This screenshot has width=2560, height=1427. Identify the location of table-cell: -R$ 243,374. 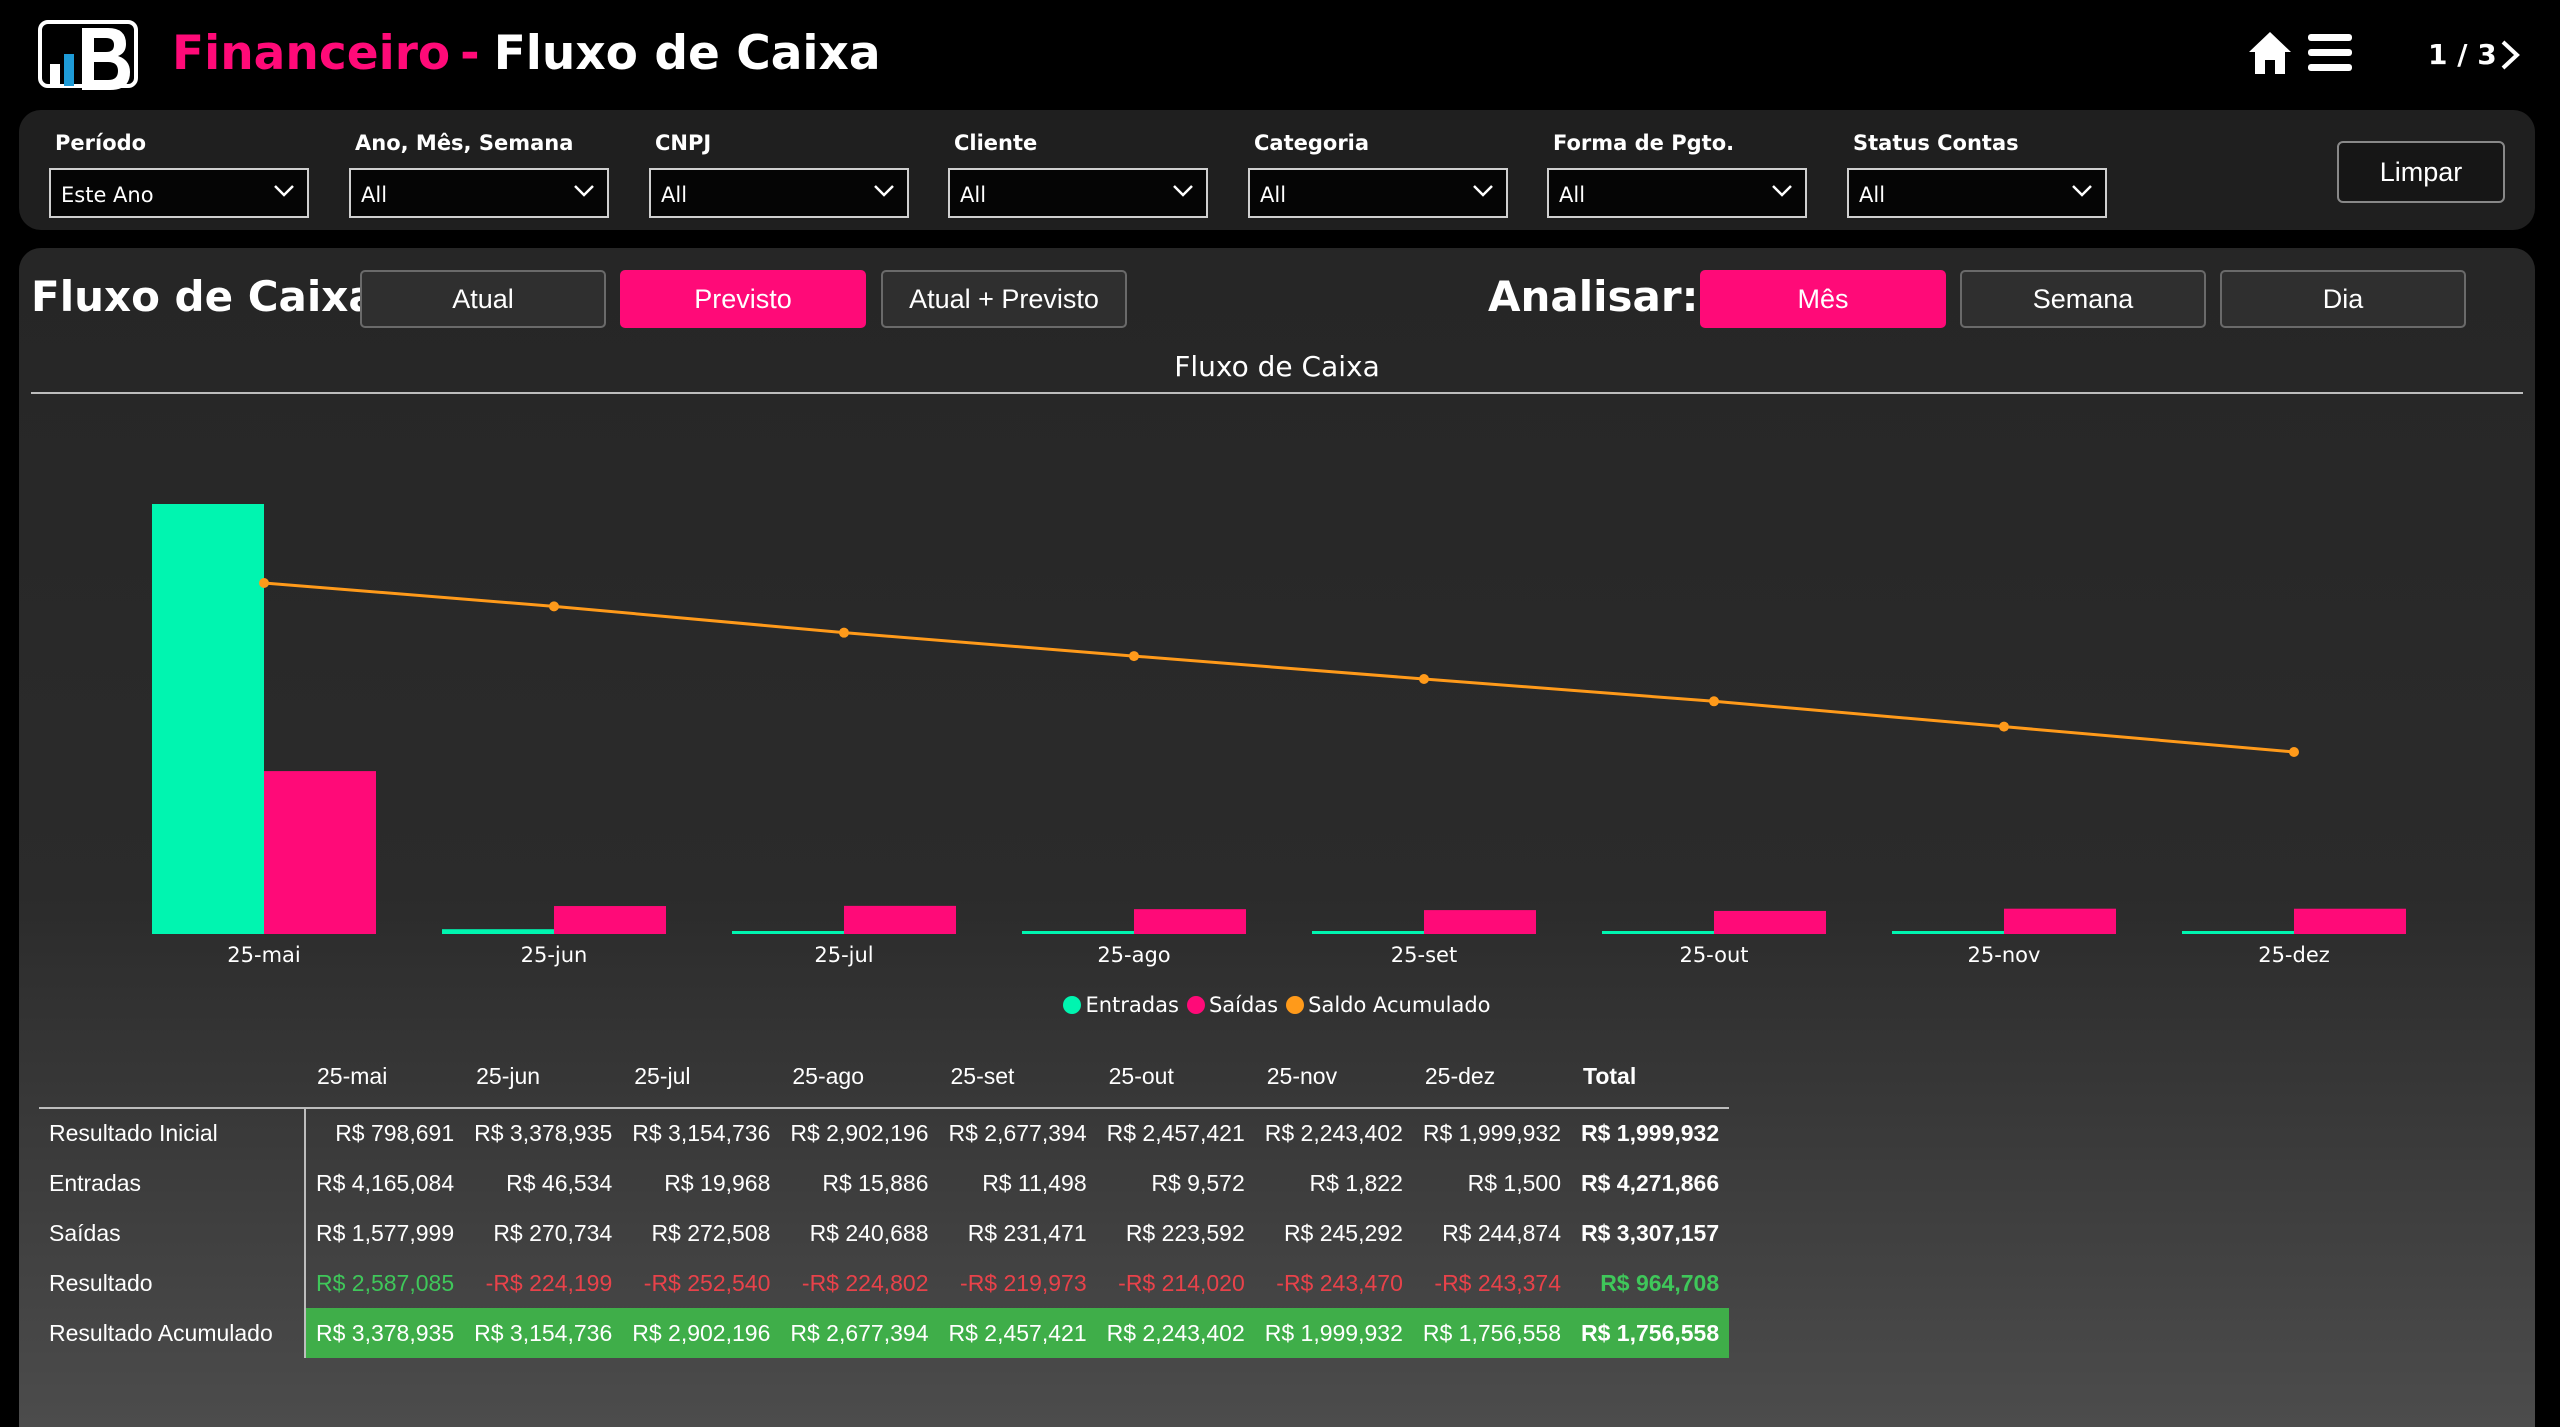
(1497, 1282).